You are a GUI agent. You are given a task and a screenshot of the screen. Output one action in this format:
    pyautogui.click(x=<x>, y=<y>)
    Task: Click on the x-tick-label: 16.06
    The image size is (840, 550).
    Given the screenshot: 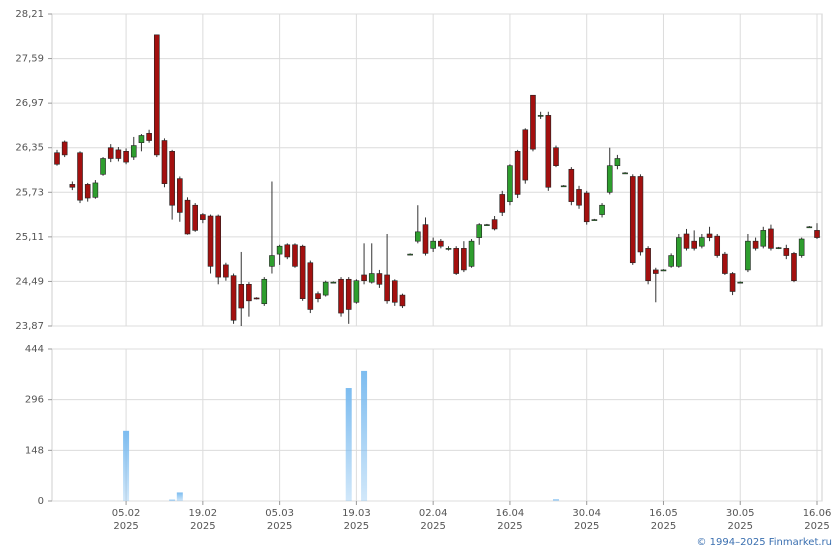 What is the action you would take?
    pyautogui.click(x=817, y=513)
    